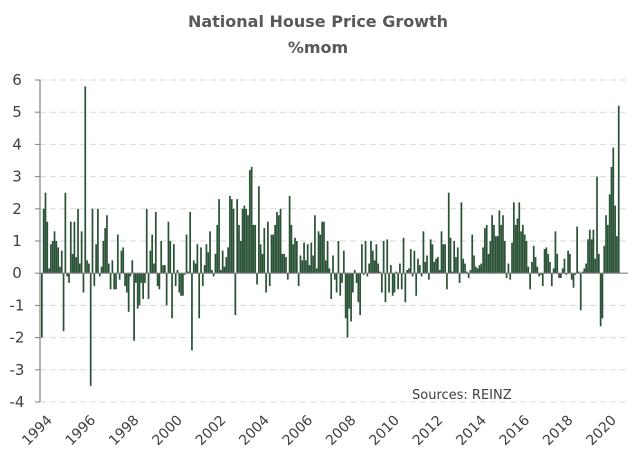  What do you see at coordinates (17, 370) in the screenshot?
I see `y-tick-label: -3` at bounding box center [17, 370].